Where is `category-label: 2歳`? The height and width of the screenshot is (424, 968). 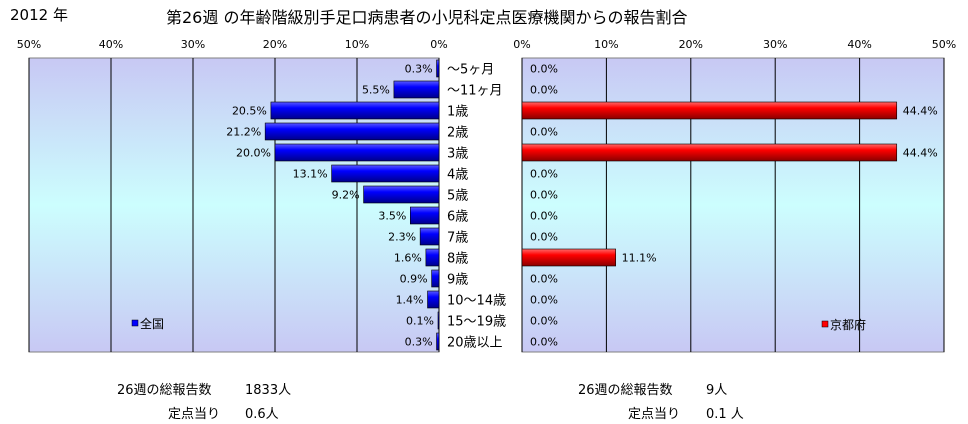 category-label: 2歳 is located at coordinates (457, 133).